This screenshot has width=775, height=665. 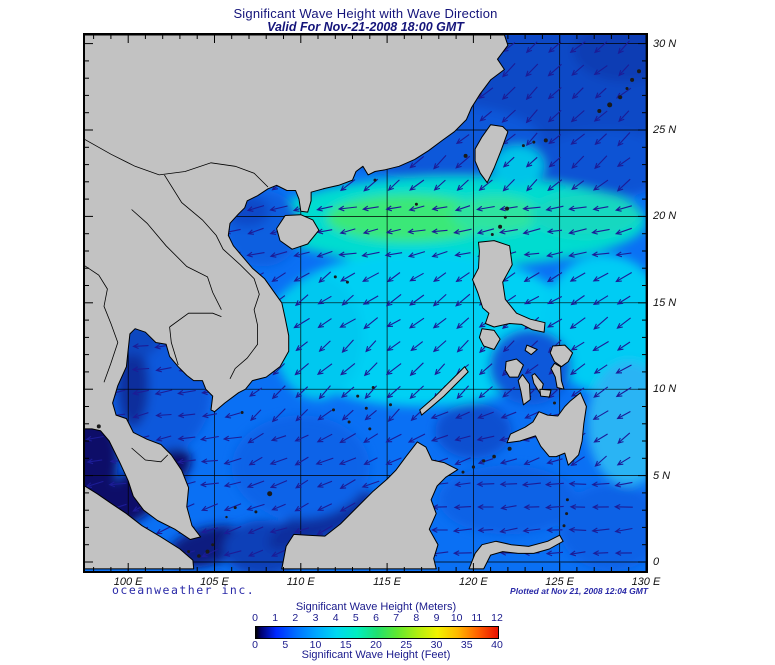 I want to click on plotted-timestamp: Plotted at Nov 21, 2008 12:04 GMT, so click(x=579, y=591).